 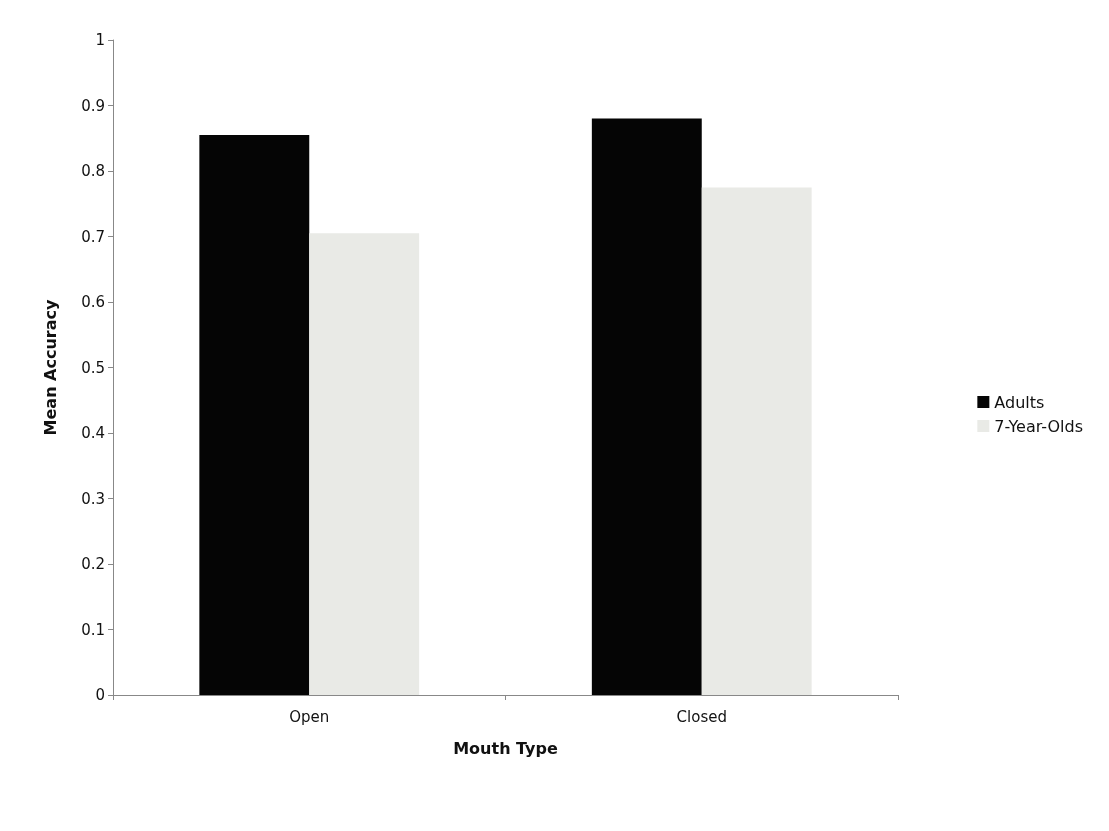 I want to click on y-tick-label: 0.9, so click(x=93, y=105).